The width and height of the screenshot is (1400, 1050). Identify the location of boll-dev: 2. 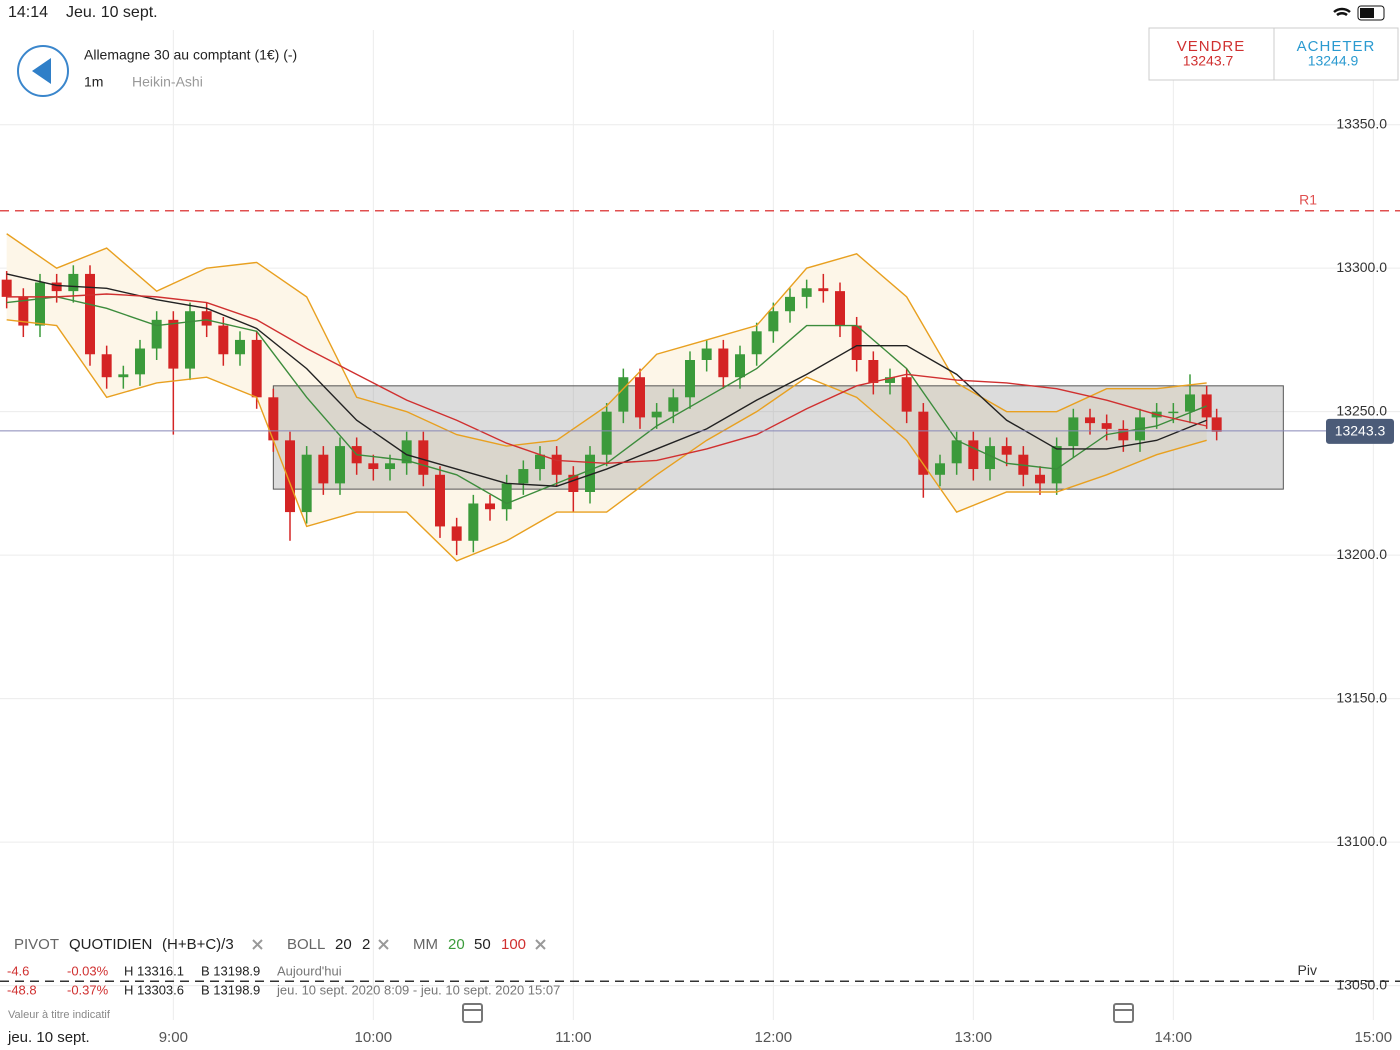
(366, 944).